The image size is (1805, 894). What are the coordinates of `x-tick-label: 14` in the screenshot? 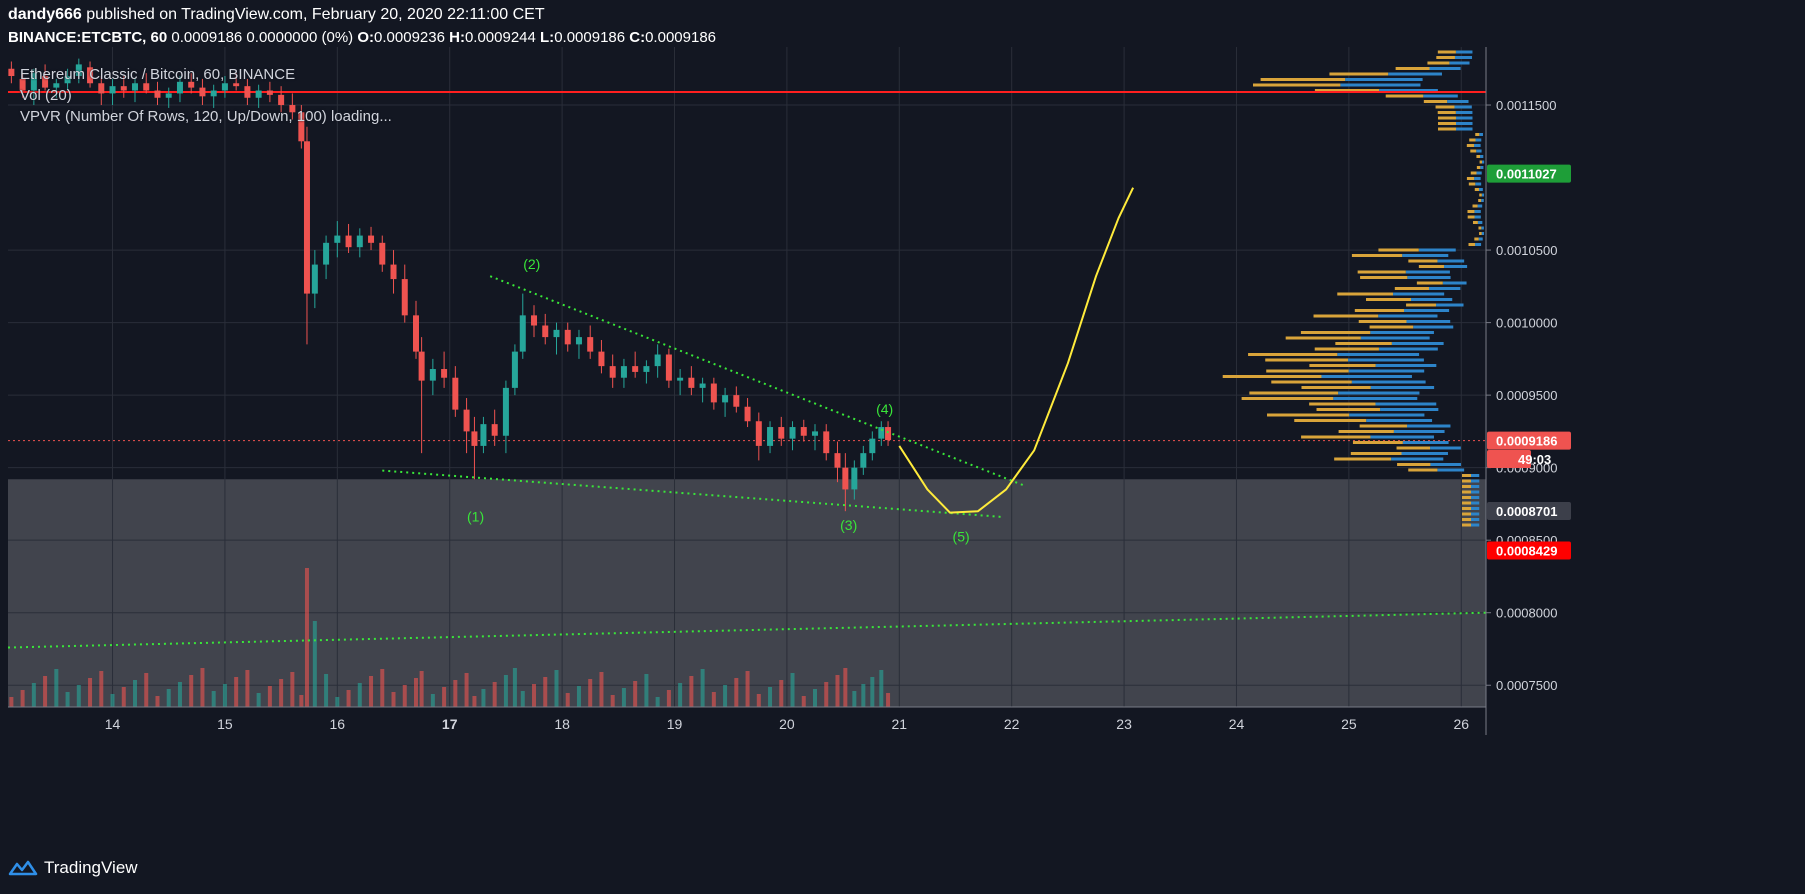 It's located at (113, 724).